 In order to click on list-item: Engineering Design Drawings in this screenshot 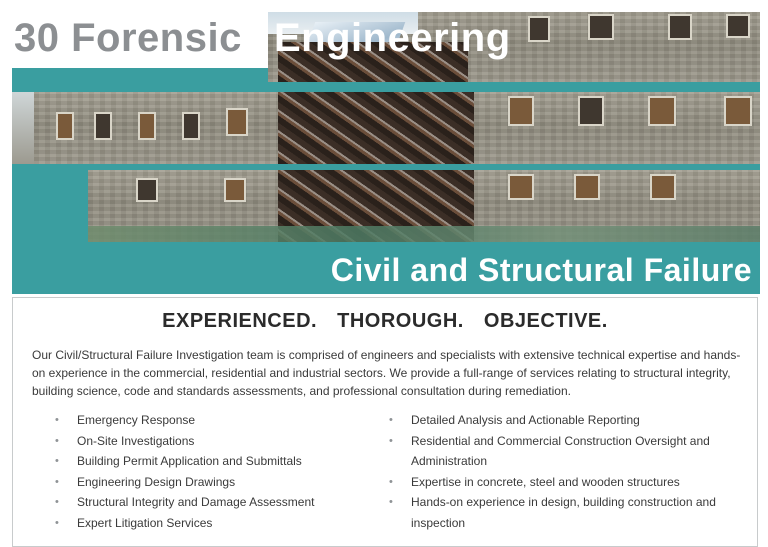, I will do `click(205, 482)`.